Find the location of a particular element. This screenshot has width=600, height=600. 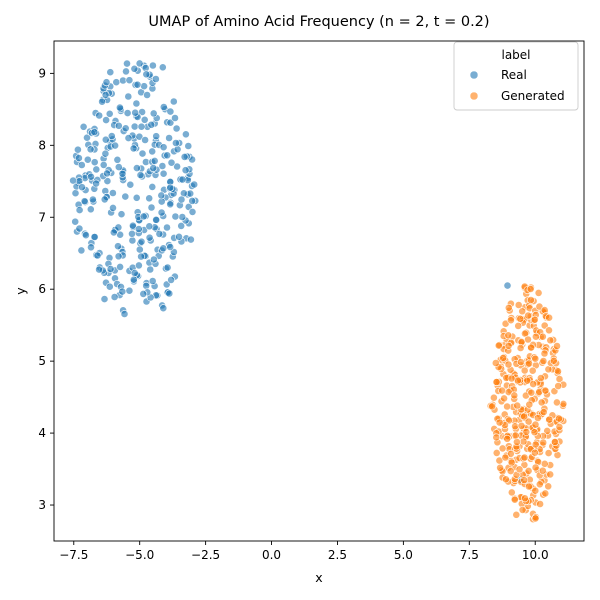

y-tick-label: 9 is located at coordinates (42, 73).